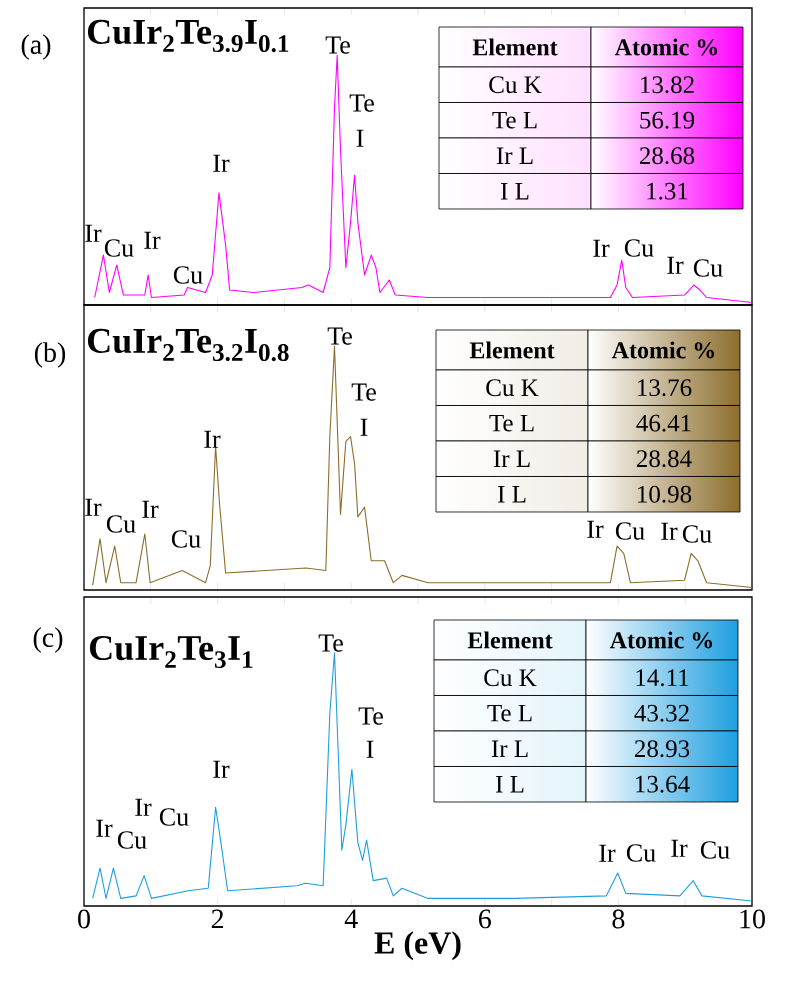 The image size is (788, 1008). What do you see at coordinates (665, 388) in the screenshot?
I see `annotation: 13.76` at bounding box center [665, 388].